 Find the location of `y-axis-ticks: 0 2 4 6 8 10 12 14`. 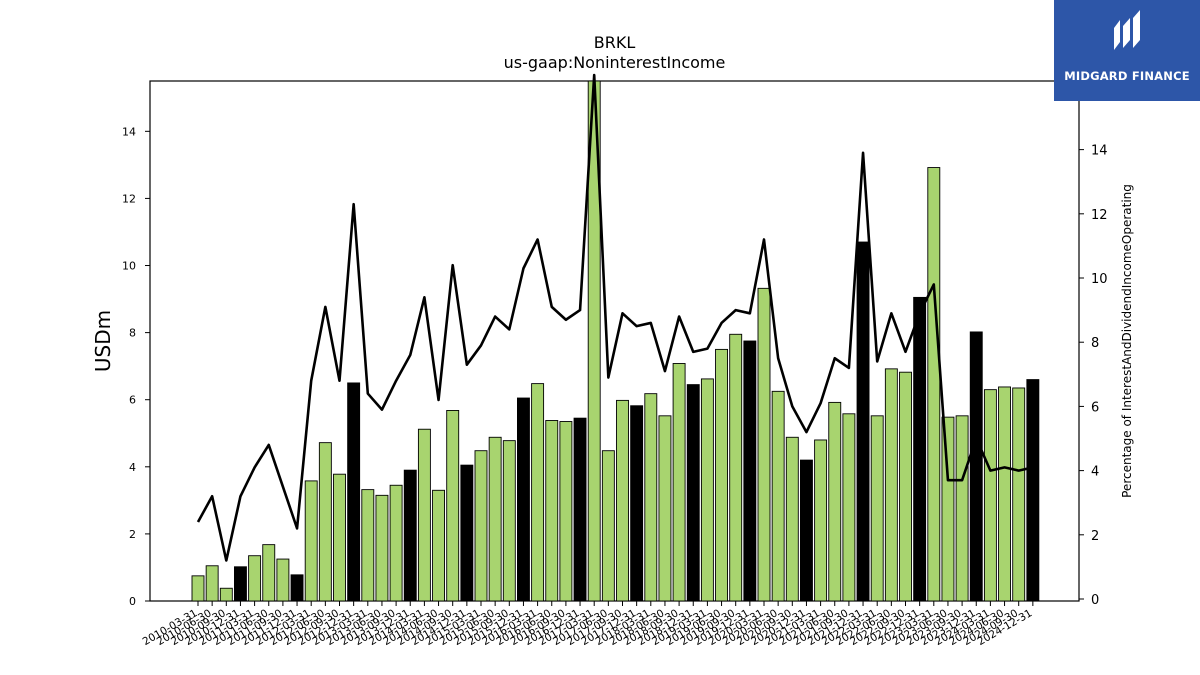

y-axis-ticks: 0 2 4 6 8 10 12 14 is located at coordinates (136, 366).